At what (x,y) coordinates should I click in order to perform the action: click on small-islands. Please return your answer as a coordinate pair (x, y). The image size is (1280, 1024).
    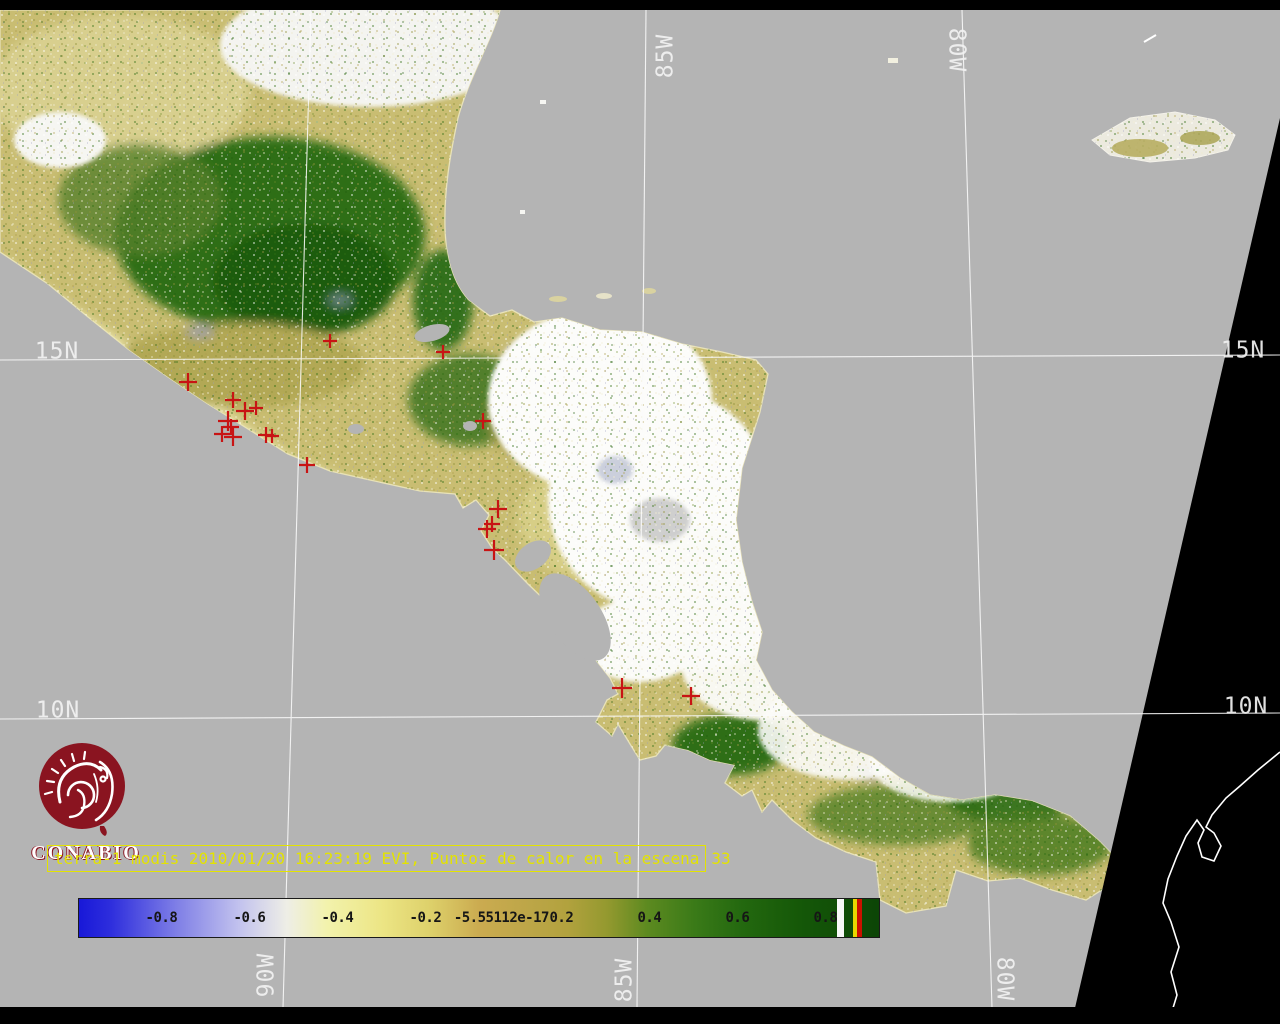
    Looking at the image, I should click on (709, 180).